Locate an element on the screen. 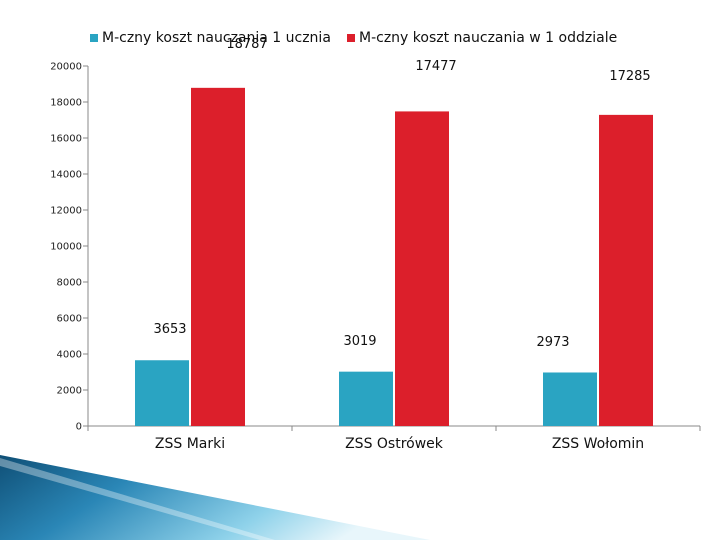 This screenshot has width=720, height=540. y-tick-label: 8000 is located at coordinates (69, 283).